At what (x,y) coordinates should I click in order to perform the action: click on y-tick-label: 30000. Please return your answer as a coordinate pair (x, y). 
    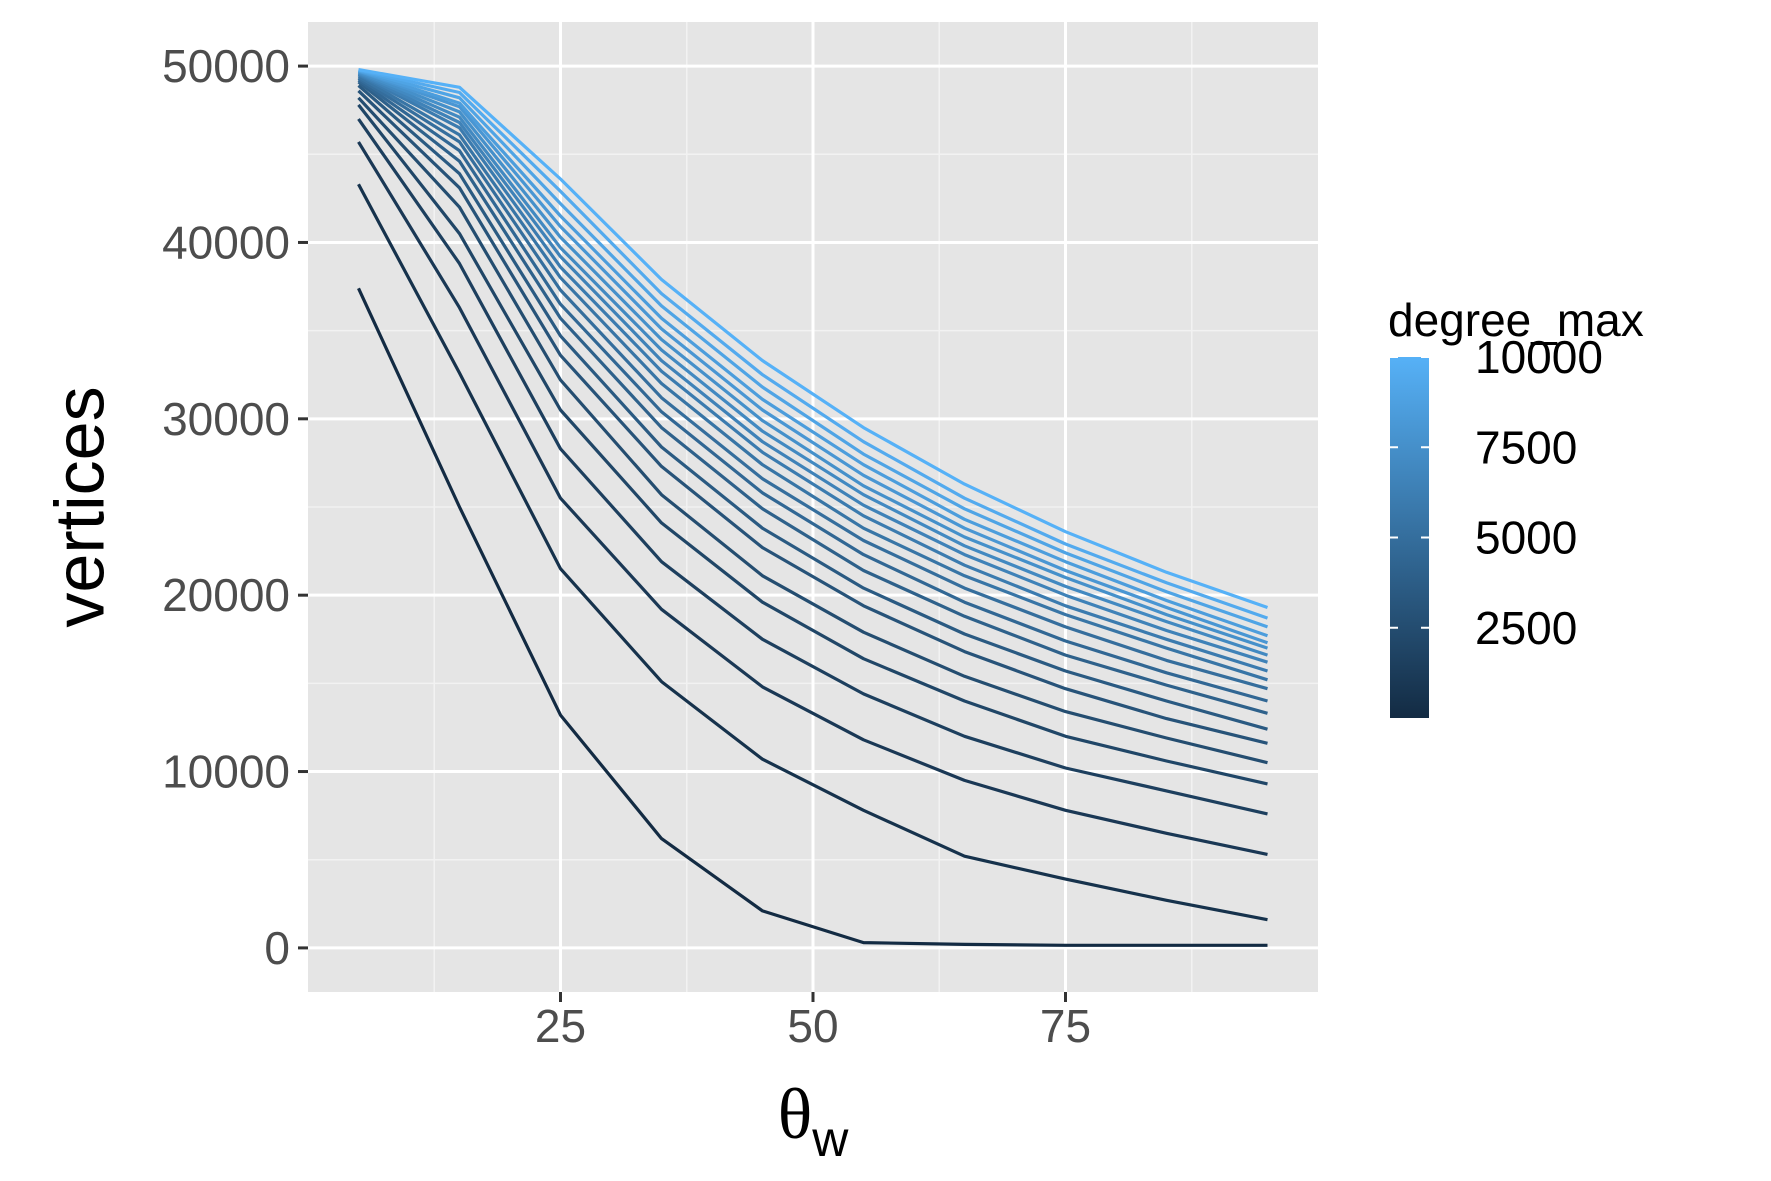
    Looking at the image, I should click on (226, 419).